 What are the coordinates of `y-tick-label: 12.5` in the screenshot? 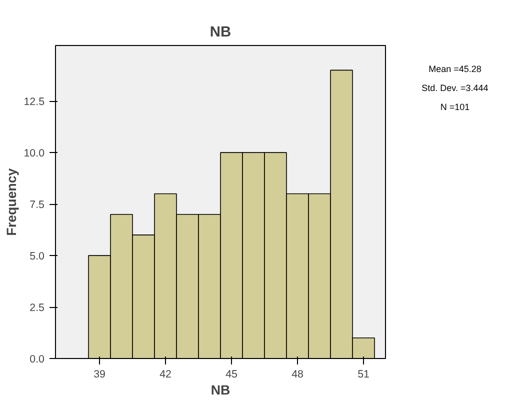 It's located at (34, 102).